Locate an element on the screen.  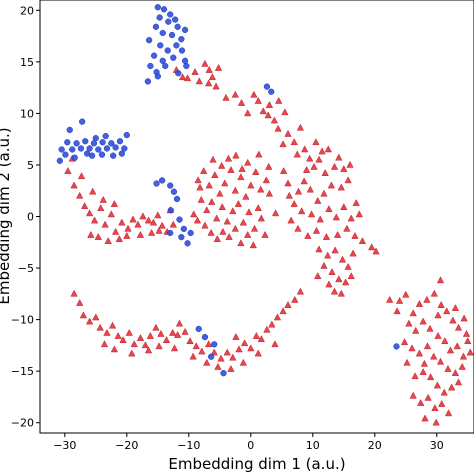
y-axis-ticks: −20 −15 −10 −5 0 5 10 15 20 is located at coordinates (25, 217).